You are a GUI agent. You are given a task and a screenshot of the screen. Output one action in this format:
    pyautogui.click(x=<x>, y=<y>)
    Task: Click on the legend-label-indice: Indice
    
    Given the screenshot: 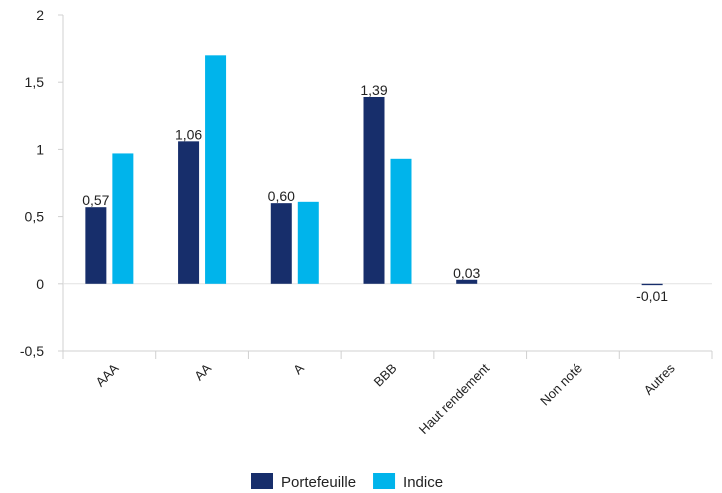 What is the action you would take?
    pyautogui.click(x=423, y=482)
    